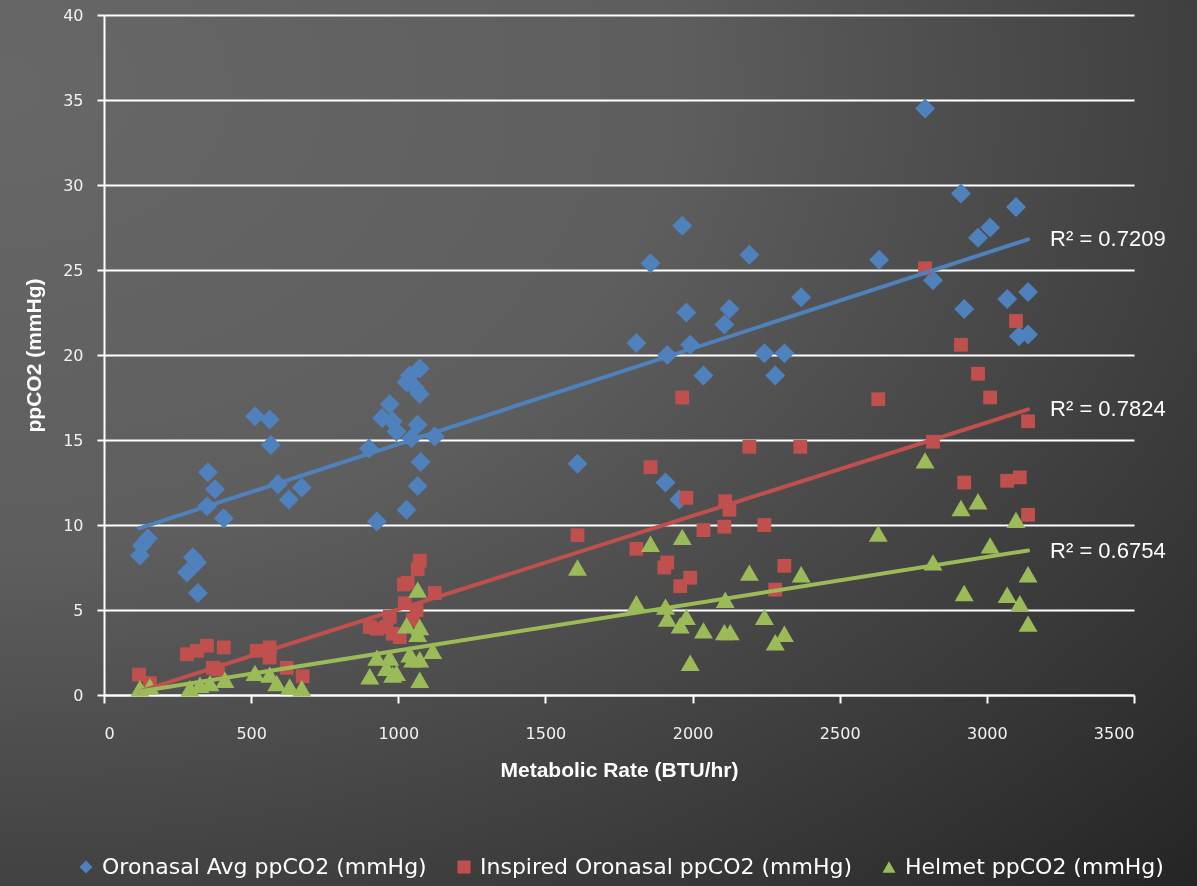 Image resolution: width=1197 pixels, height=886 pixels. I want to click on series-label: R² = 0.7824, so click(1108, 409).